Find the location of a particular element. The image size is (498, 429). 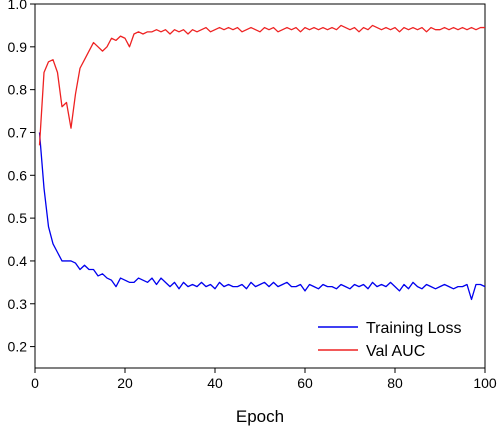

x-tick-label: 0 is located at coordinates (35, 383).